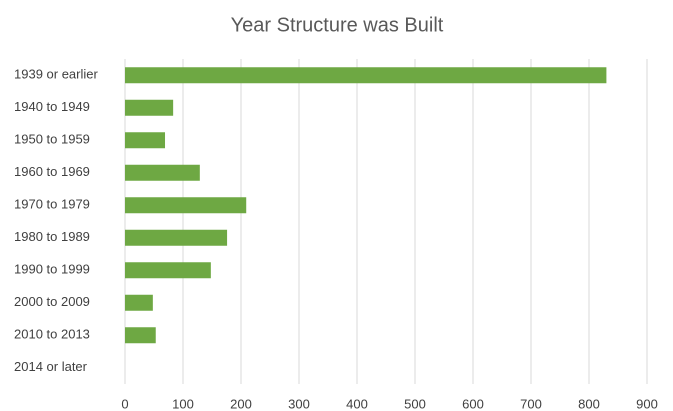 The width and height of the screenshot is (673, 411). What do you see at coordinates (241, 403) in the screenshot?
I see `x-tick-label: 200` at bounding box center [241, 403].